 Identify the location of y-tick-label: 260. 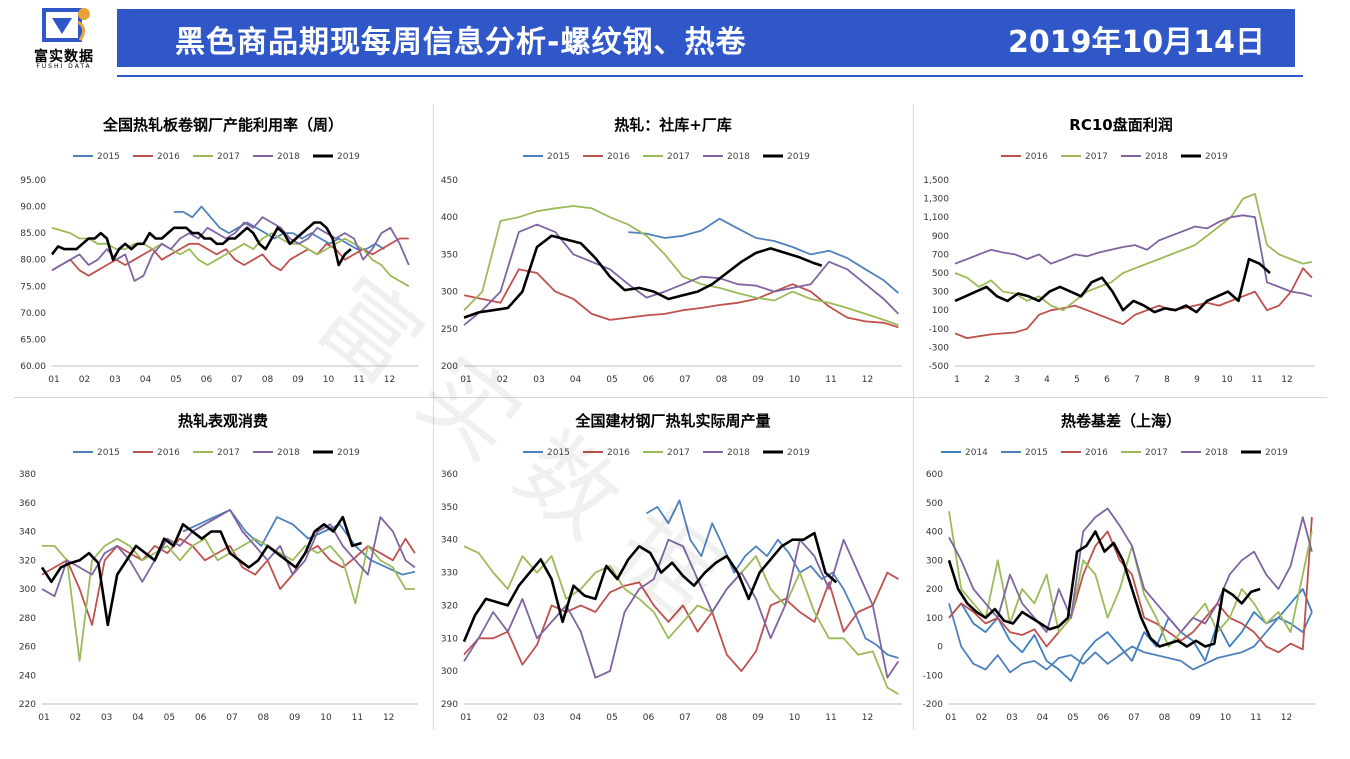
(27, 648).